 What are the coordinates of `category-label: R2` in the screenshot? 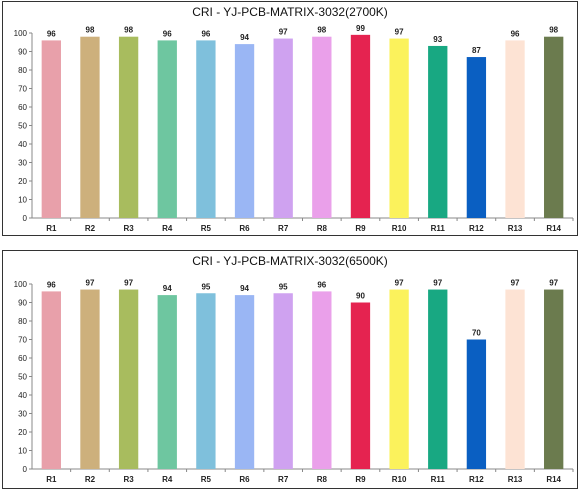 It's located at (90, 479).